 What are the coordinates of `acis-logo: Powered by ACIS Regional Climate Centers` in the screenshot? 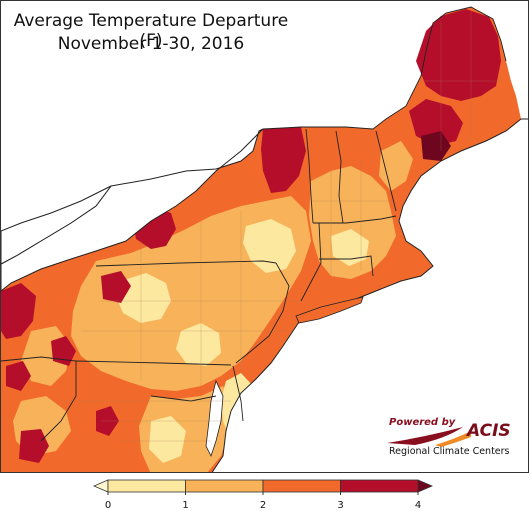 It's located at (455, 439).